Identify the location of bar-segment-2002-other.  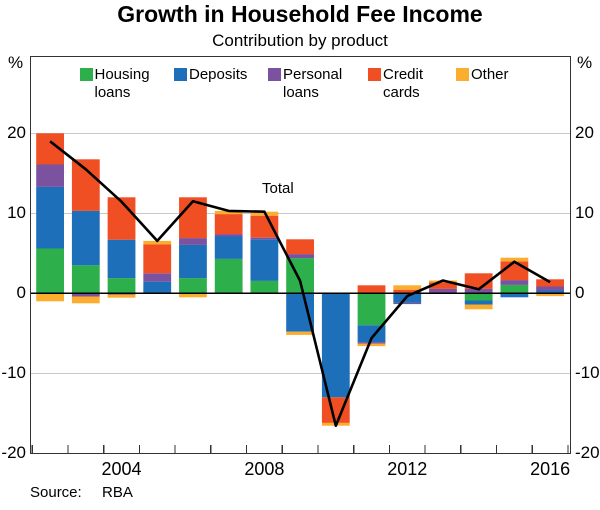
(50, 297).